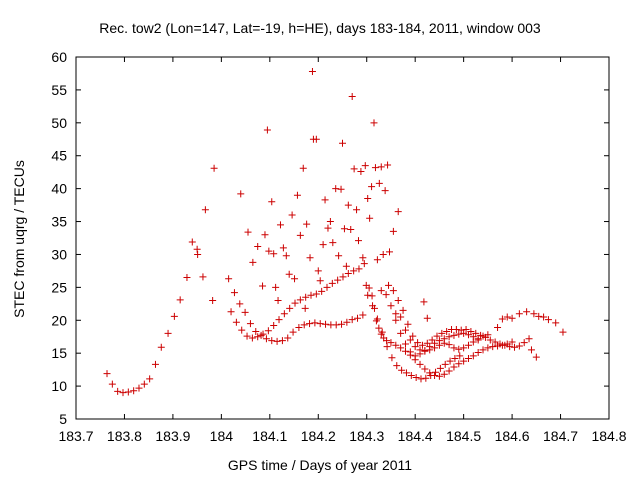 The image size is (640, 480). I want to click on y-tick-label: 60, so click(59, 57).